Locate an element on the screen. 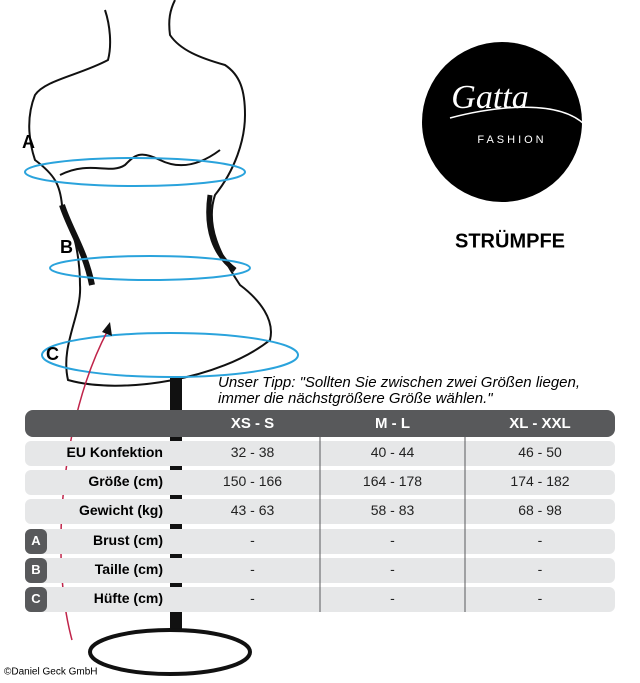  row-label: Hüfte (cm) is located at coordinates (128, 598).